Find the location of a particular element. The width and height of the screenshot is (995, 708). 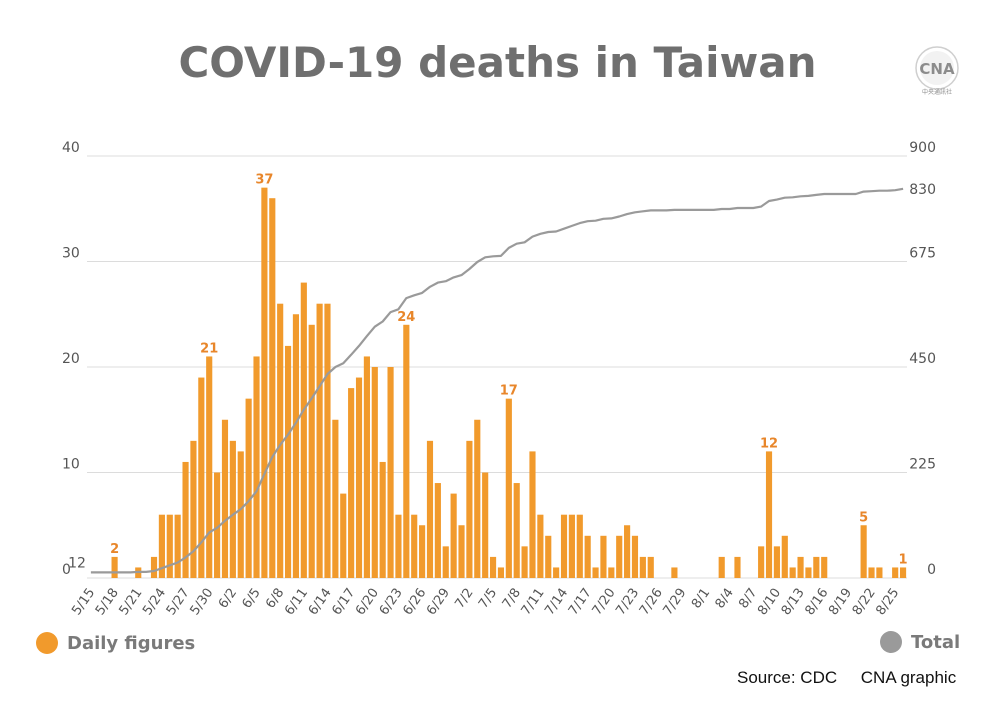

x-tick-label: 5/21 is located at coordinates (130, 602).